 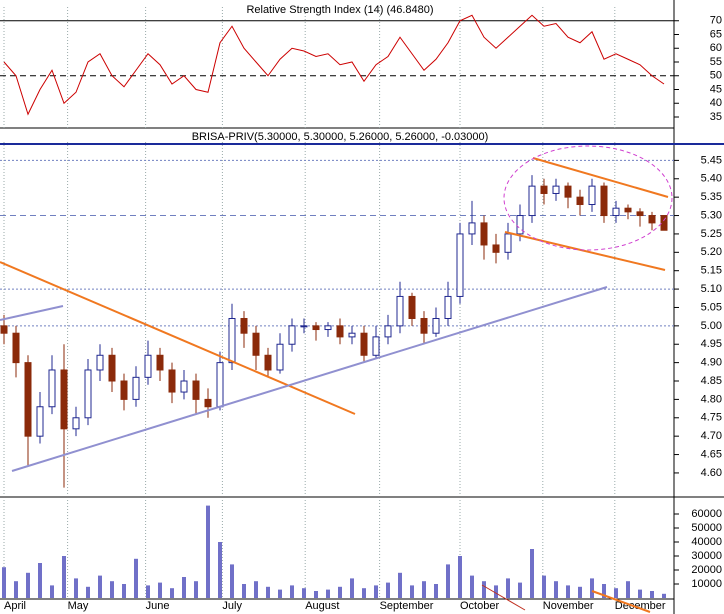 I want to click on y-tick-label: 4.95, so click(x=711, y=344).